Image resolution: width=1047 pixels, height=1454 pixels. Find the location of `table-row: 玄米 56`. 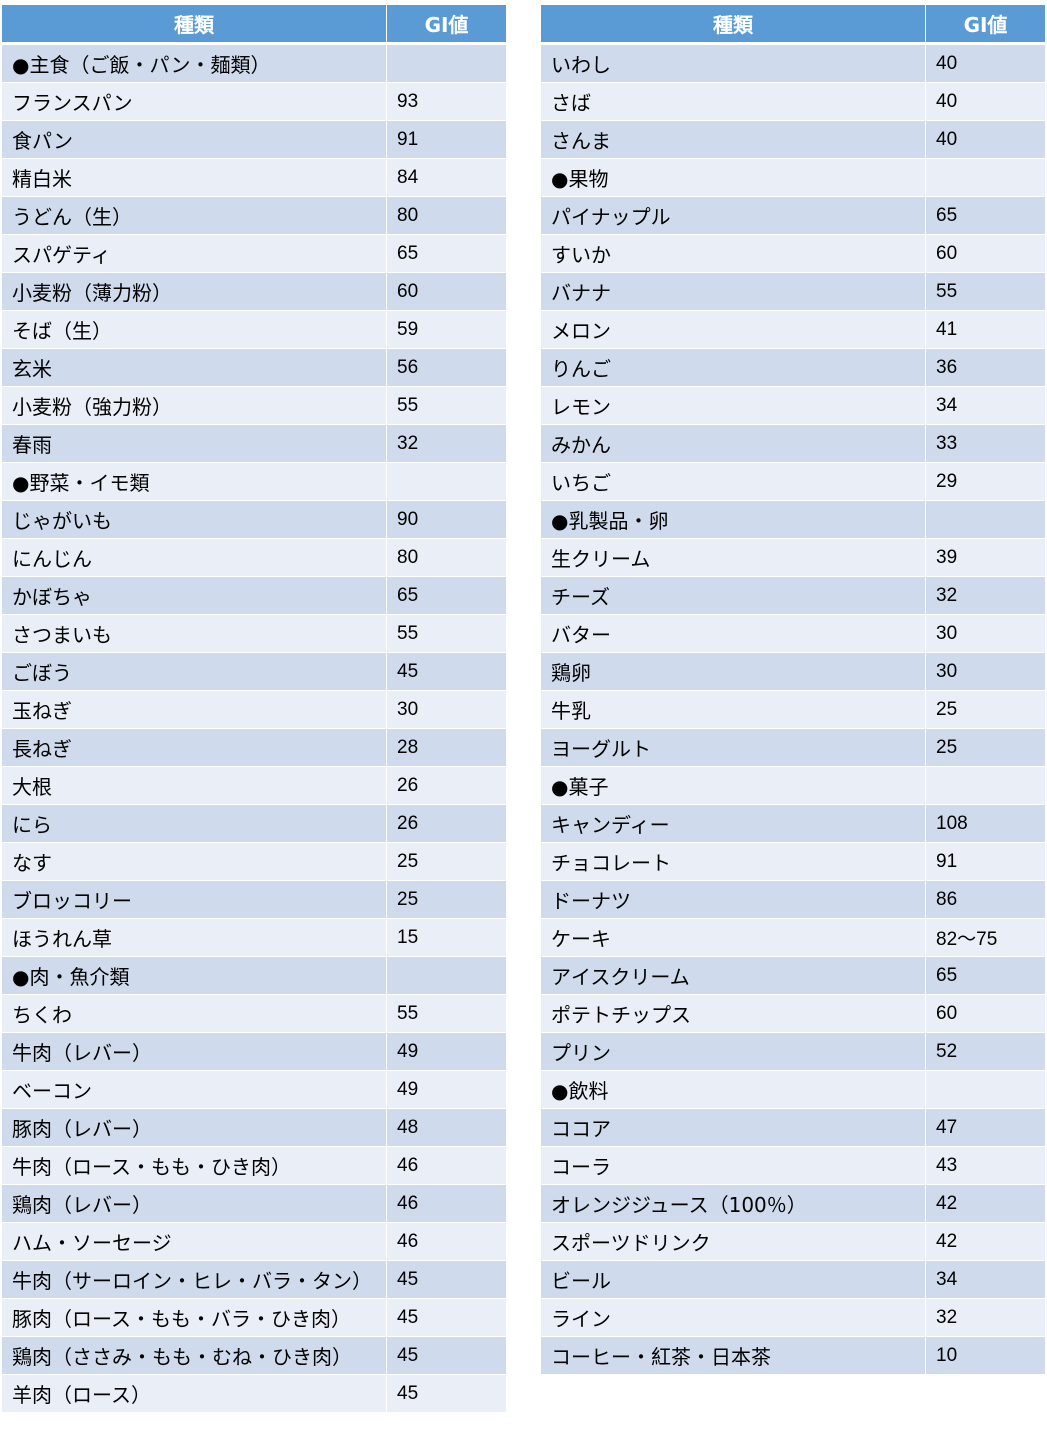

table-row: 玄米 56 is located at coordinates (254, 367).